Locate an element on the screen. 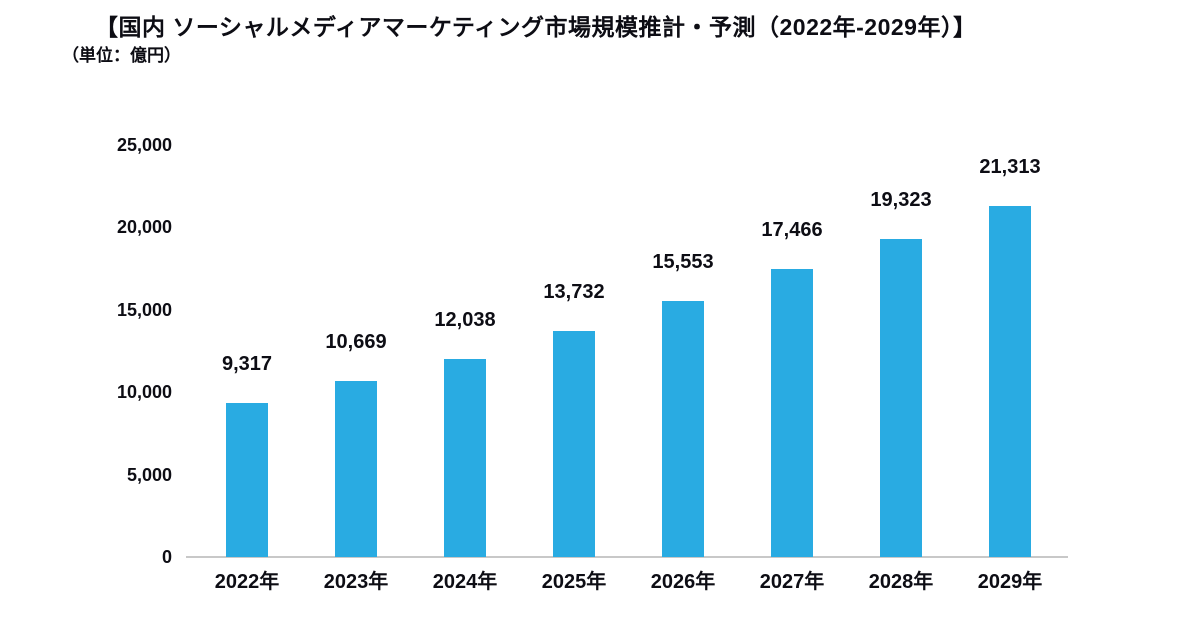  bar-2025年 is located at coordinates (574, 443).